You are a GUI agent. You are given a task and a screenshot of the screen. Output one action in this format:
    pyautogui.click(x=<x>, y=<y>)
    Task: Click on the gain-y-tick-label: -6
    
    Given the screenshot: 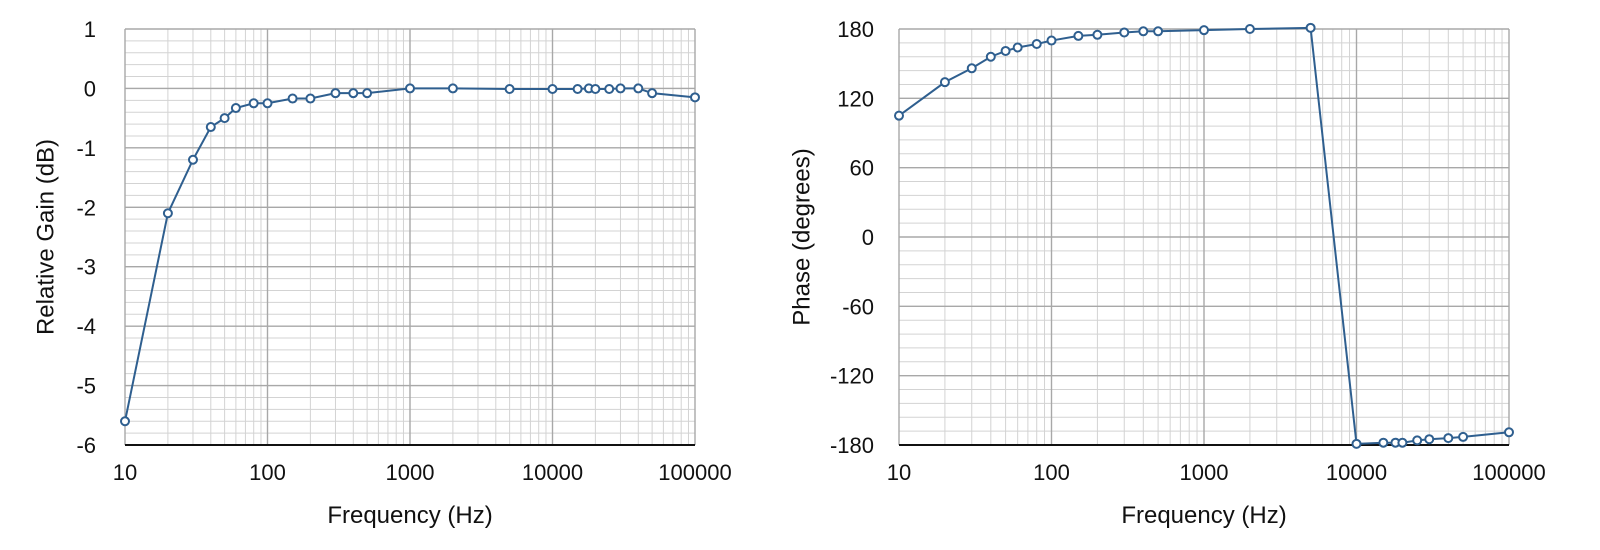 What is the action you would take?
    pyautogui.click(x=86, y=445)
    